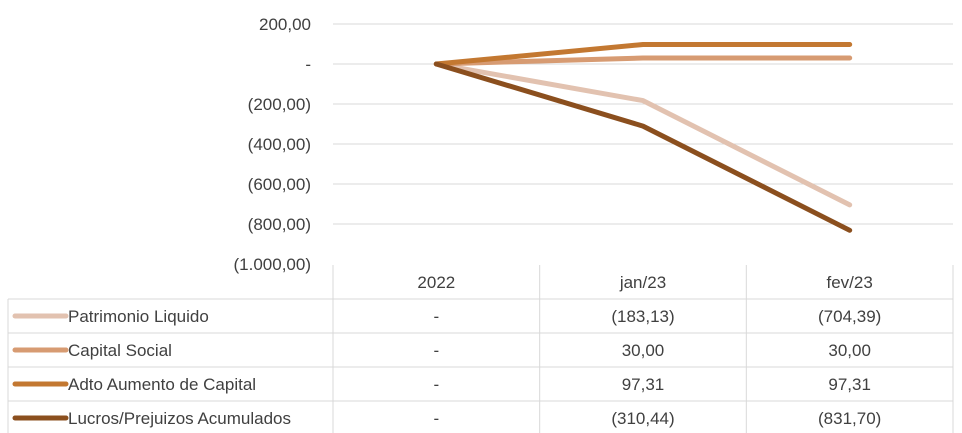  Describe the element at coordinates (273, 264) in the screenshot. I see `y-tick-label: (1.000,00)` at that location.